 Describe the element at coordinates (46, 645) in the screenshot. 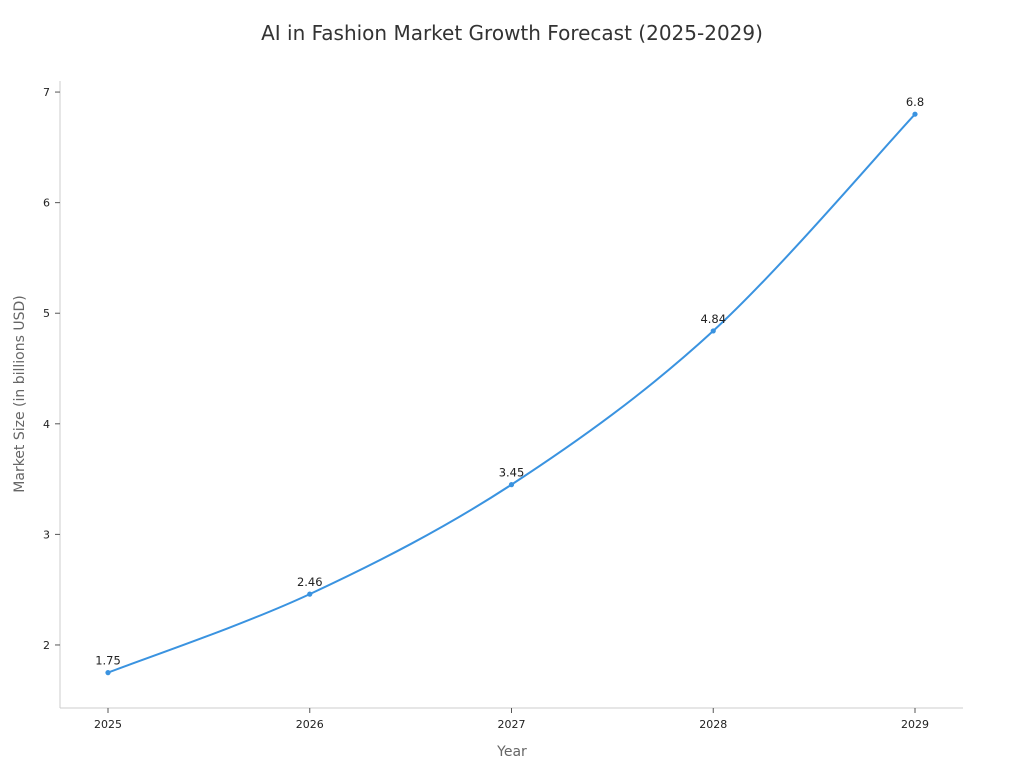

I see `y-tick-label: 2` at that location.